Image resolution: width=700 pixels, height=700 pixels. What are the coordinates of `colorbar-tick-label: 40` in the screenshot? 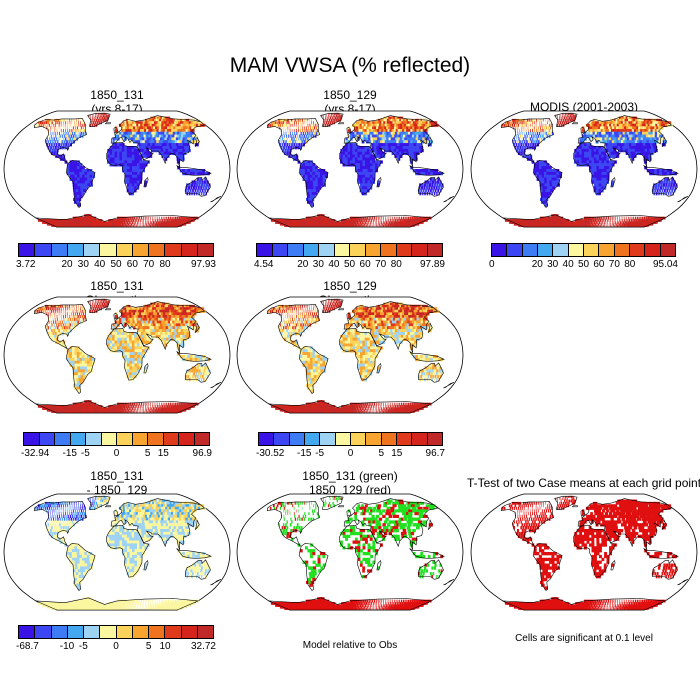 It's located at (568, 264).